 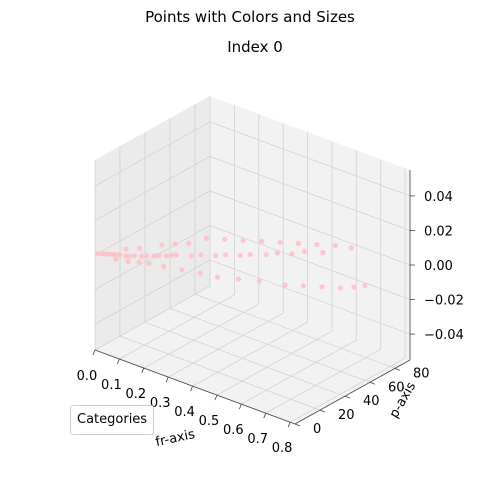 I want to click on x-tick-label-1: 0.1, so click(x=111, y=385).